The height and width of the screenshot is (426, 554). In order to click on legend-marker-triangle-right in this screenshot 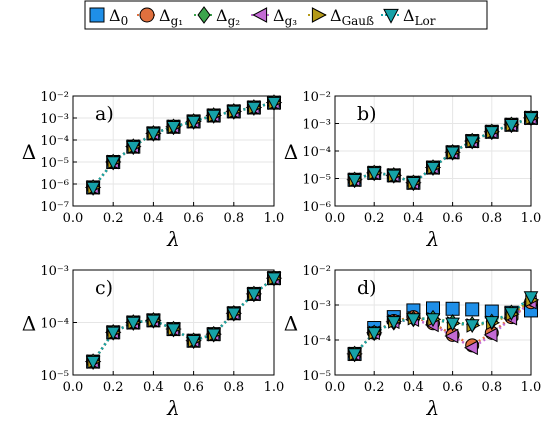, I will do `click(319, 15)`.